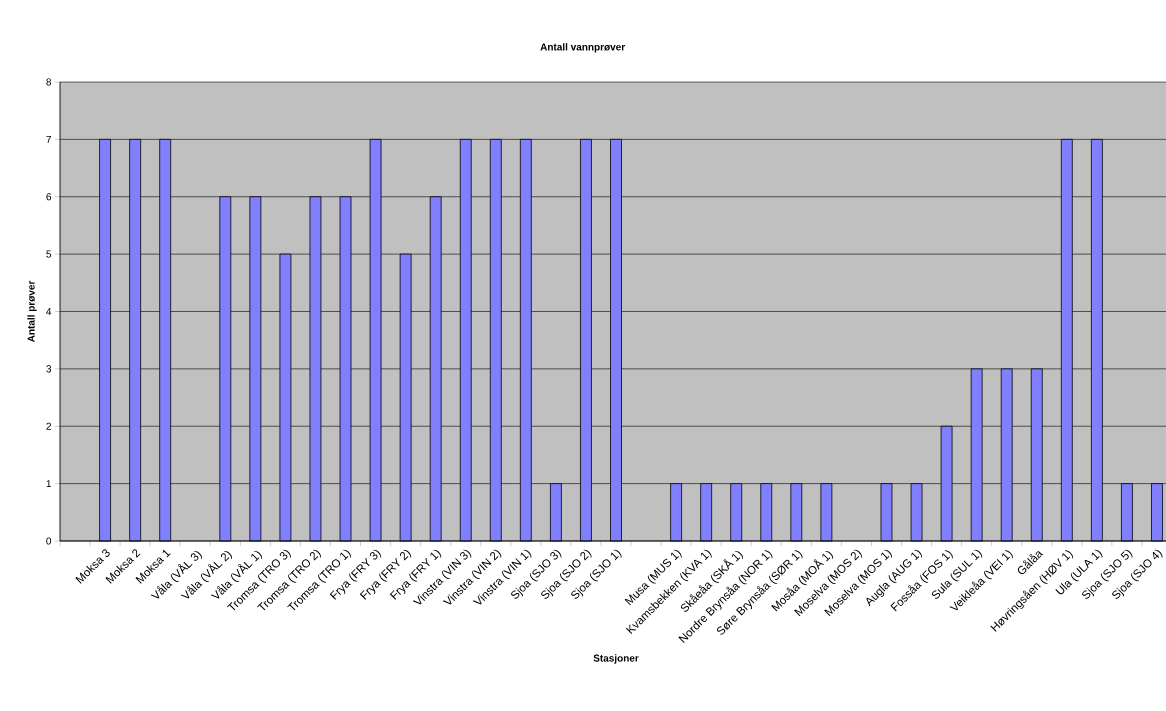 The width and height of the screenshot is (1166, 711). I want to click on y-tick-label: 7, so click(48, 139).